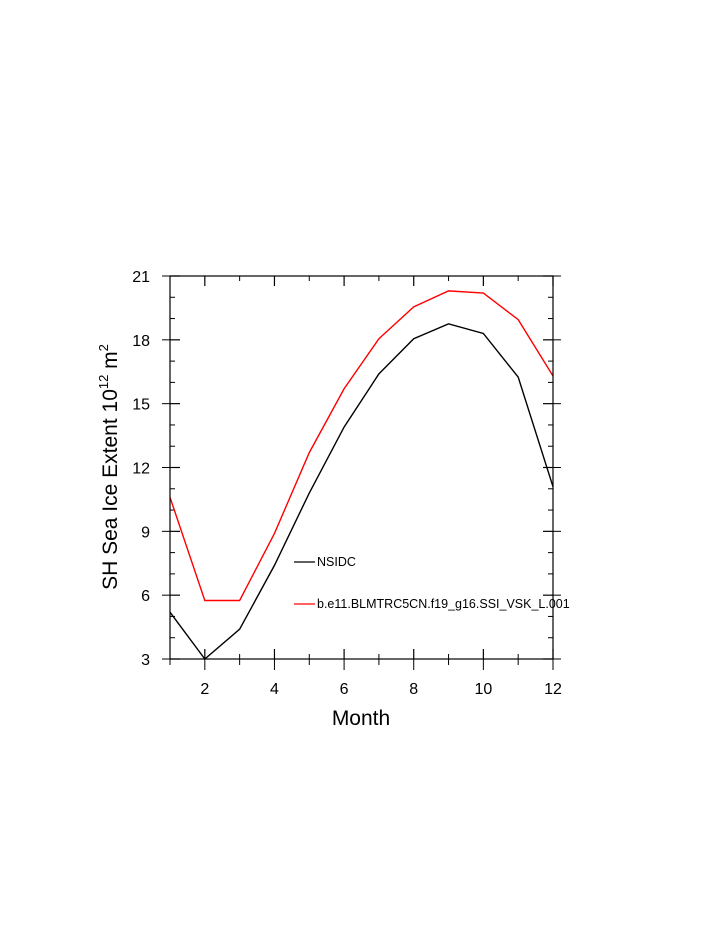  What do you see at coordinates (145, 532) in the screenshot?
I see `y-tick-label: 9` at bounding box center [145, 532].